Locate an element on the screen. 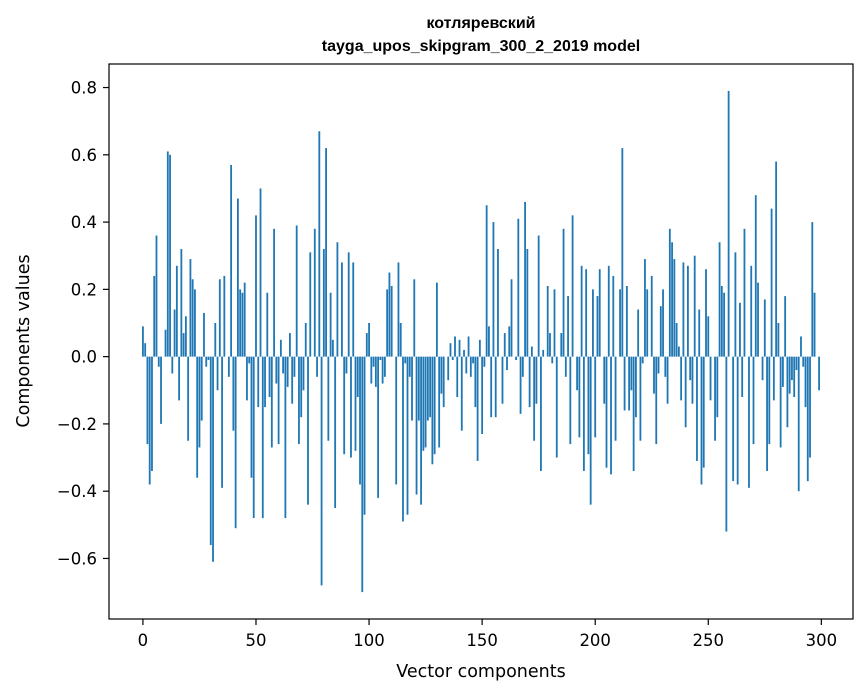 The width and height of the screenshot is (867, 696). x-axis-label: Vector components is located at coordinates (480, 672).